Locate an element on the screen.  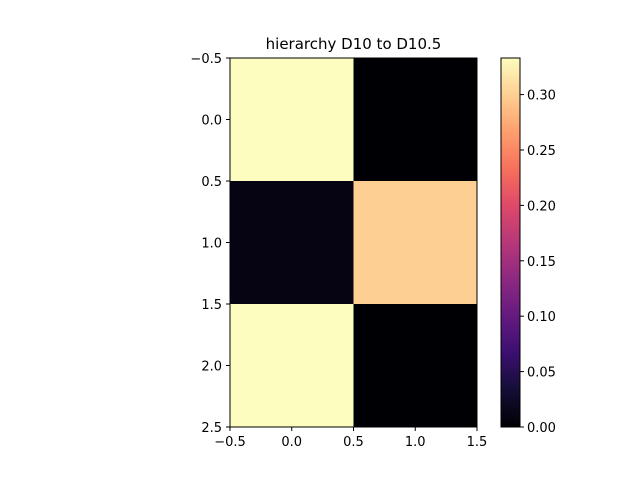
x-axis: −0.5 0.0 0.5 1.0 1.5 is located at coordinates (350, 438).